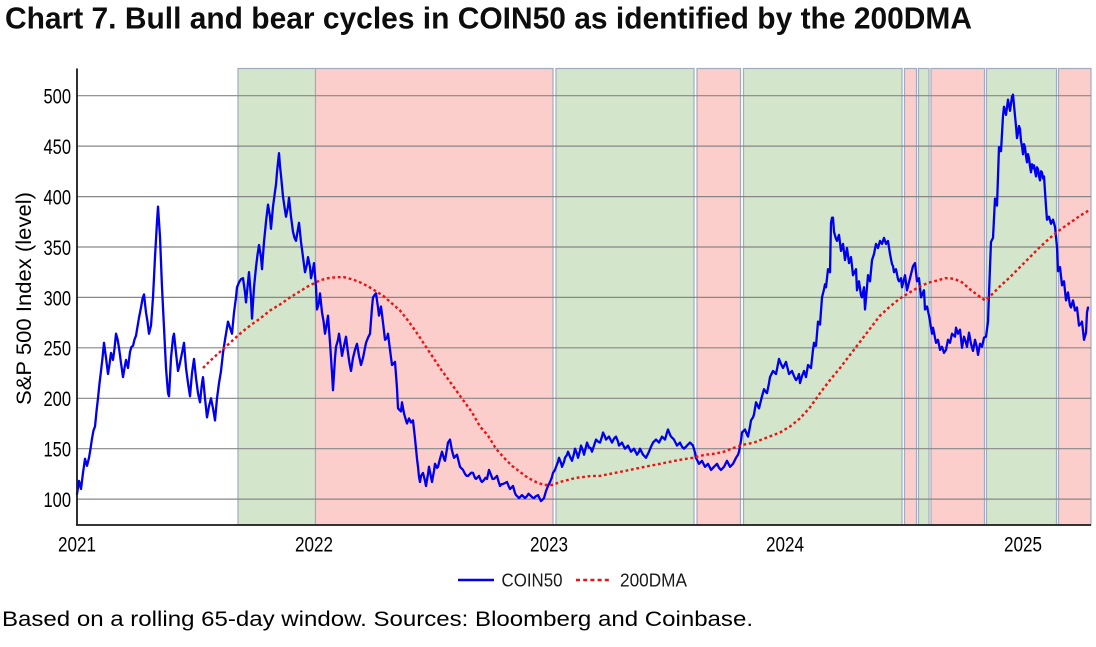  I want to click on svg-text: 2024, so click(785, 545).